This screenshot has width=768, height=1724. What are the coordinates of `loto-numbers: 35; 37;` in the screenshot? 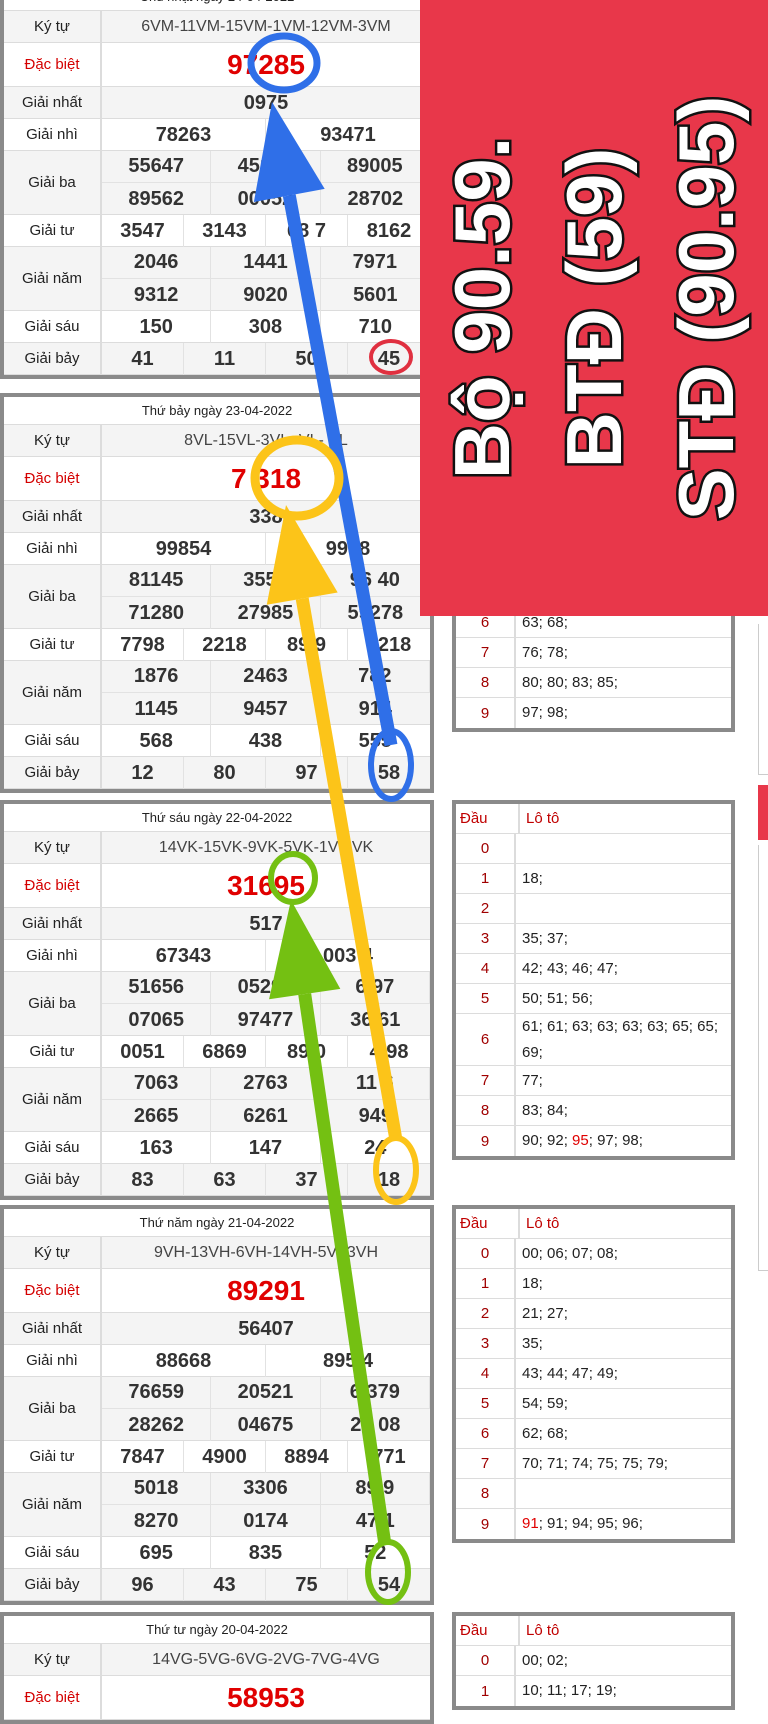 It's located at (623, 938).